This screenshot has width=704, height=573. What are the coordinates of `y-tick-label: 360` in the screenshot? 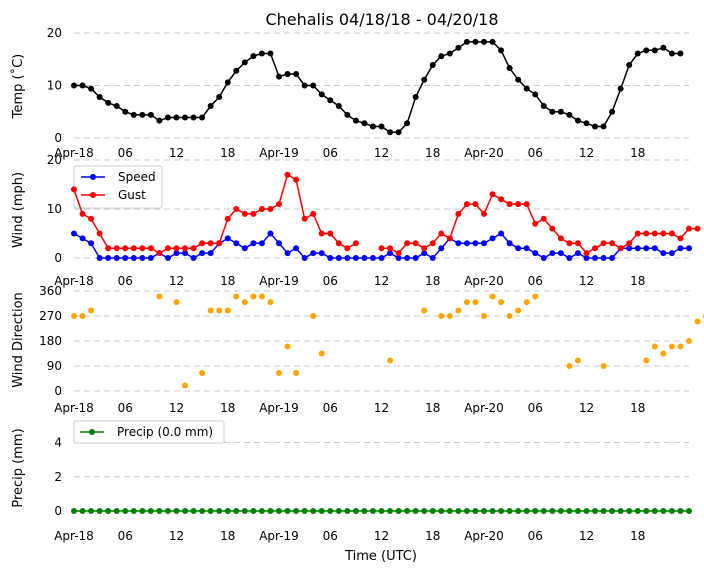 It's located at (50, 291).